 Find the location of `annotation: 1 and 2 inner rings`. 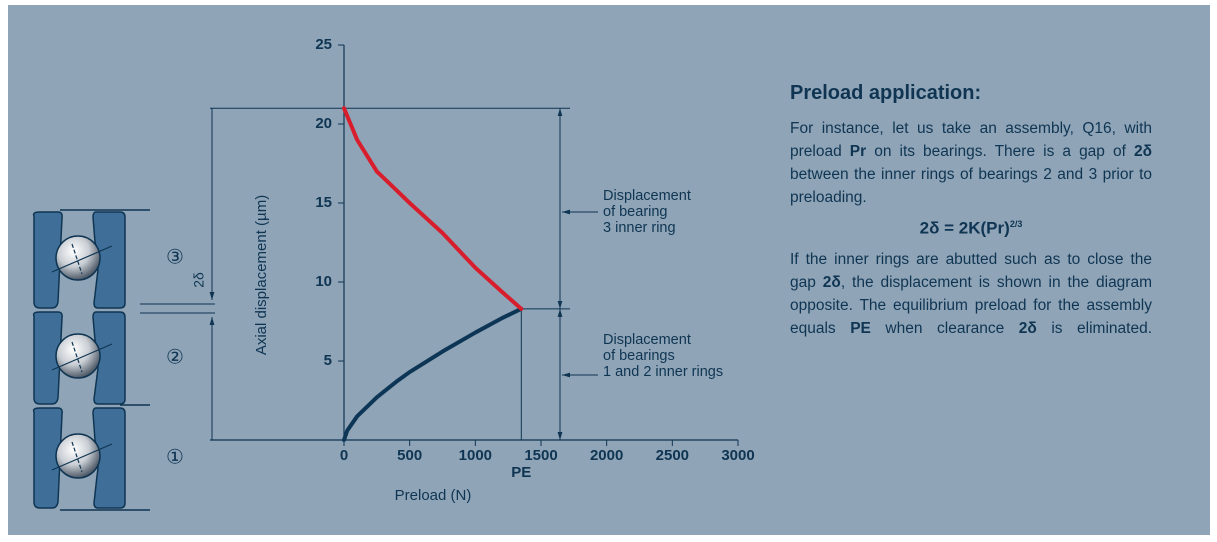

annotation: 1 and 2 inner rings is located at coordinates (663, 372).